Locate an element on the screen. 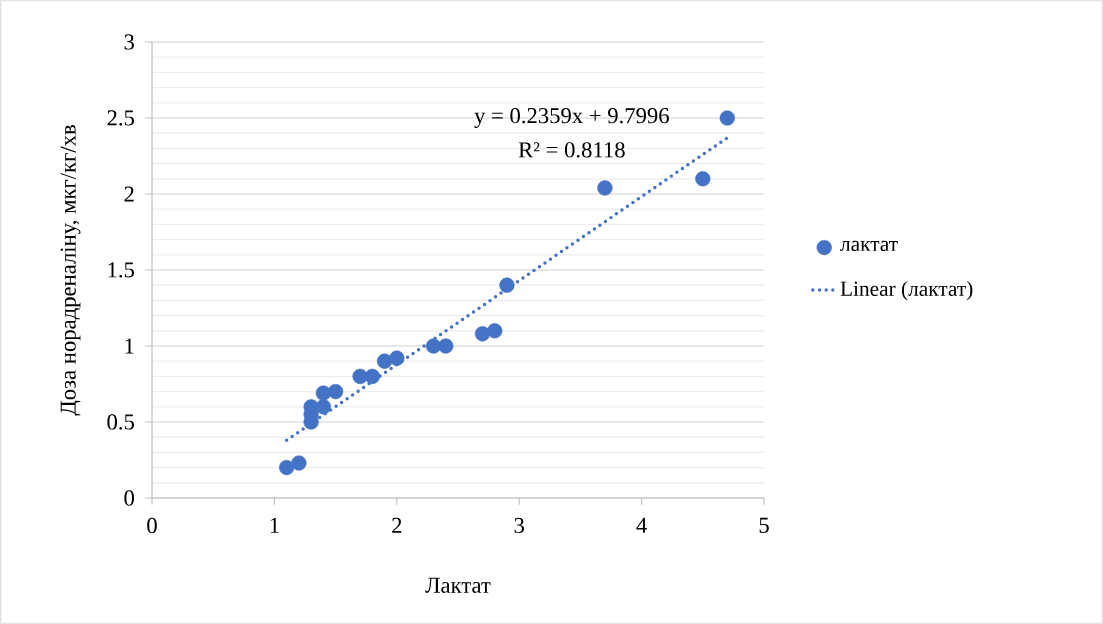  y-axis-title: Доза норадреналіну, мкг/кг/хв is located at coordinates (70, 270).